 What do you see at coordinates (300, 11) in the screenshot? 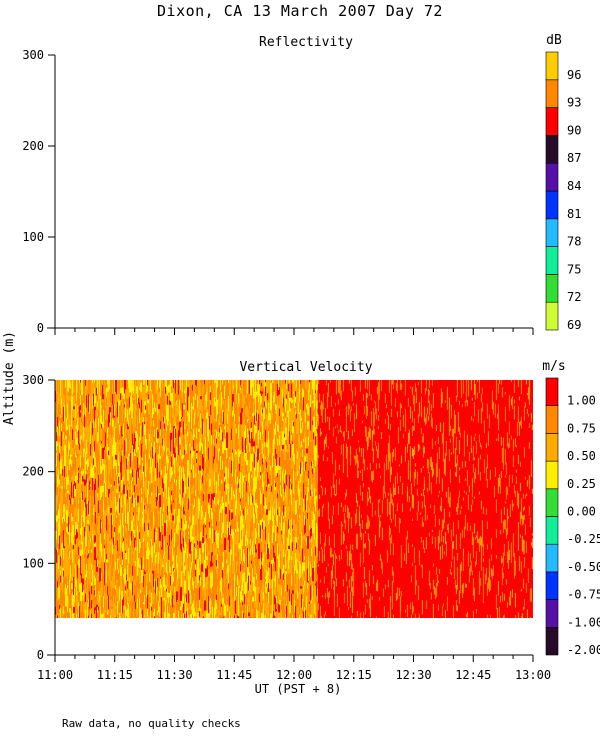
I see `page-title: Dixon, CA 13 March 2007 Day 72` at bounding box center [300, 11].